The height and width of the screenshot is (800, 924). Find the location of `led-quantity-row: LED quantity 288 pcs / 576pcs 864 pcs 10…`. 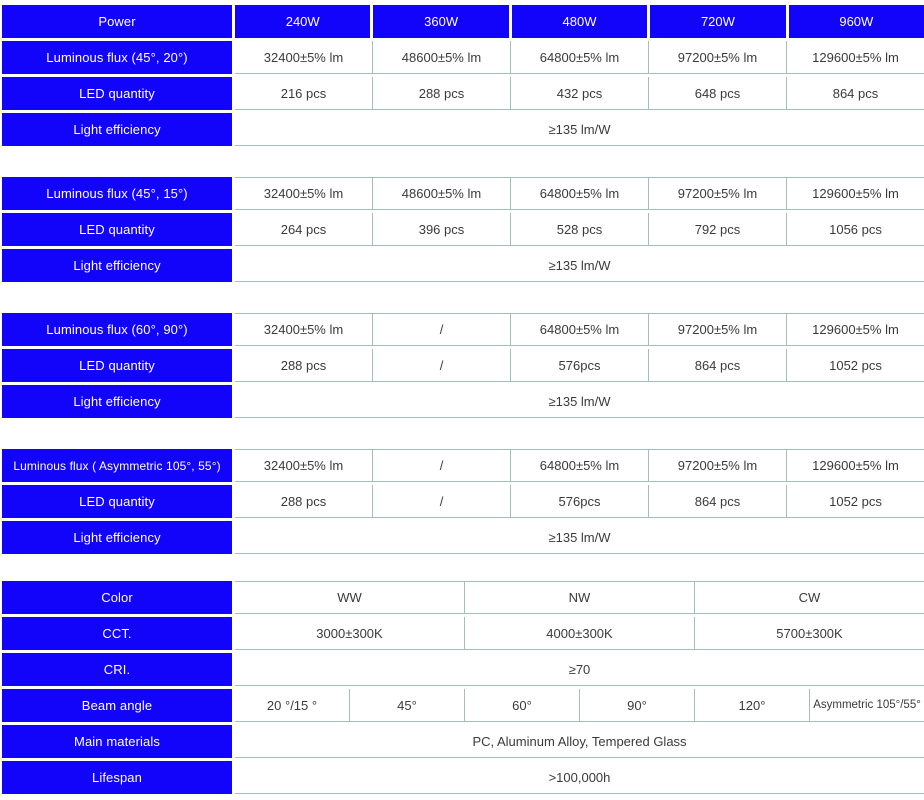

led-quantity-row: LED quantity 288 pcs / 576pcs 864 pcs 10… is located at coordinates (463, 501).